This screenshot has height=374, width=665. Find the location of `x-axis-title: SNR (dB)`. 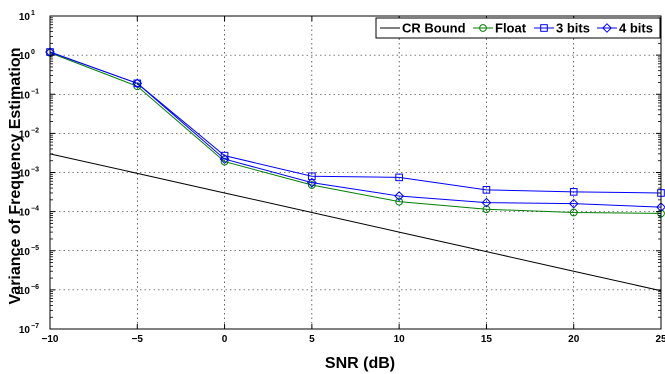

x-axis-title: SNR (dB) is located at coordinates (360, 363).